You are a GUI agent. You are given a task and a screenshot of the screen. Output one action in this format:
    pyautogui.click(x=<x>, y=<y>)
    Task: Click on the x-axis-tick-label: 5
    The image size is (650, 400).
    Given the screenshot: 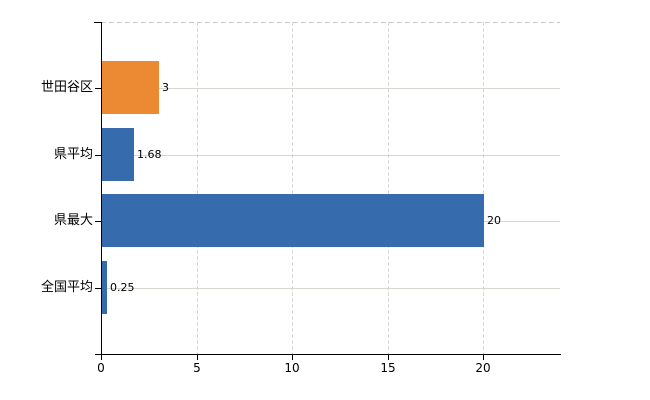 What is the action you would take?
    pyautogui.click(x=197, y=368)
    